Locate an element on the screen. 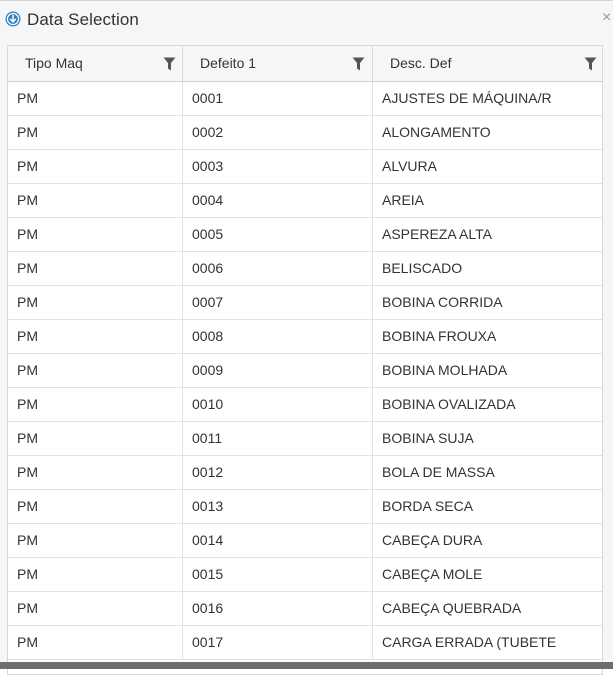 The height and width of the screenshot is (675, 613). cell-defeito-1: 0003 is located at coordinates (278, 166).